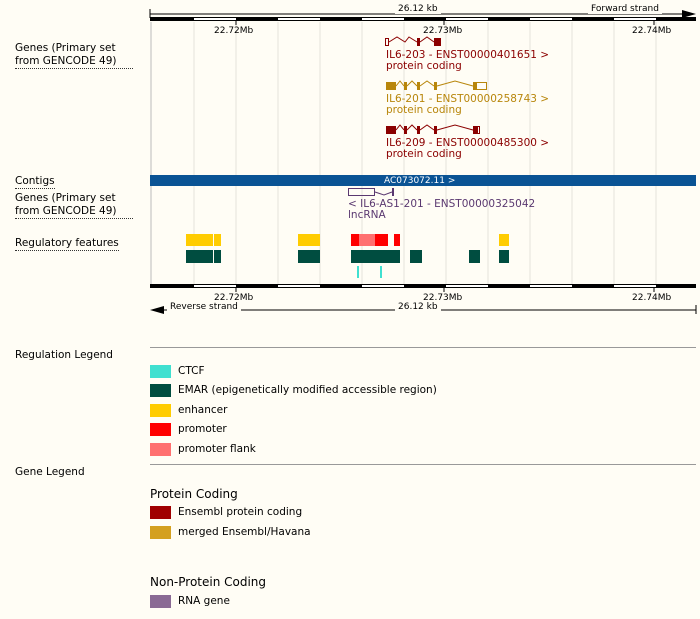 This screenshot has height=619, width=700. What do you see at coordinates (67, 244) in the screenshot?
I see `track-label-regulatory: Regulatory features` at bounding box center [67, 244].